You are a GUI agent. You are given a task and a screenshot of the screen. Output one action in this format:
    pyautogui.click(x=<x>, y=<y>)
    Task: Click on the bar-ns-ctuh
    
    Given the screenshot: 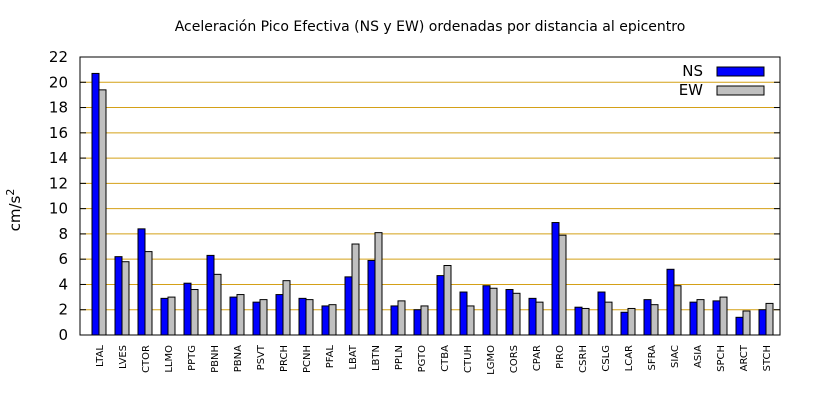 What is the action you would take?
    pyautogui.click(x=463, y=313)
    